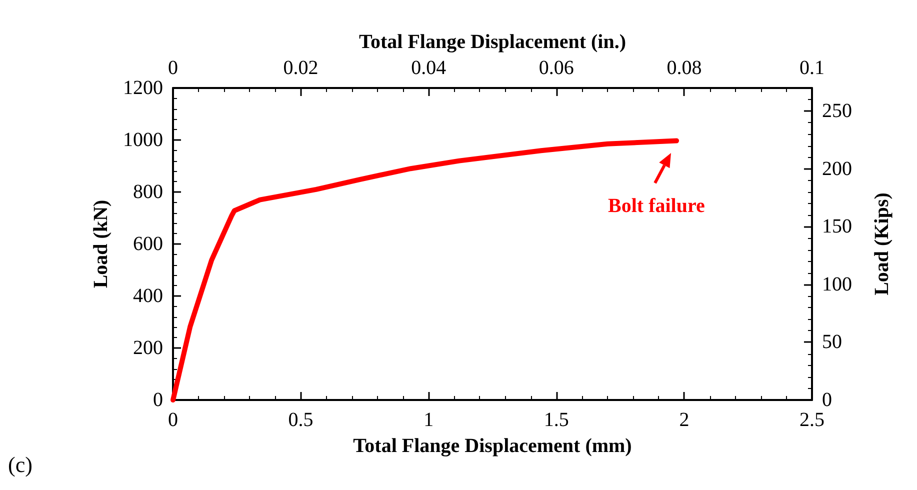  Describe the element at coordinates (837, 169) in the screenshot. I see `y2-tick-label: 200` at that location.